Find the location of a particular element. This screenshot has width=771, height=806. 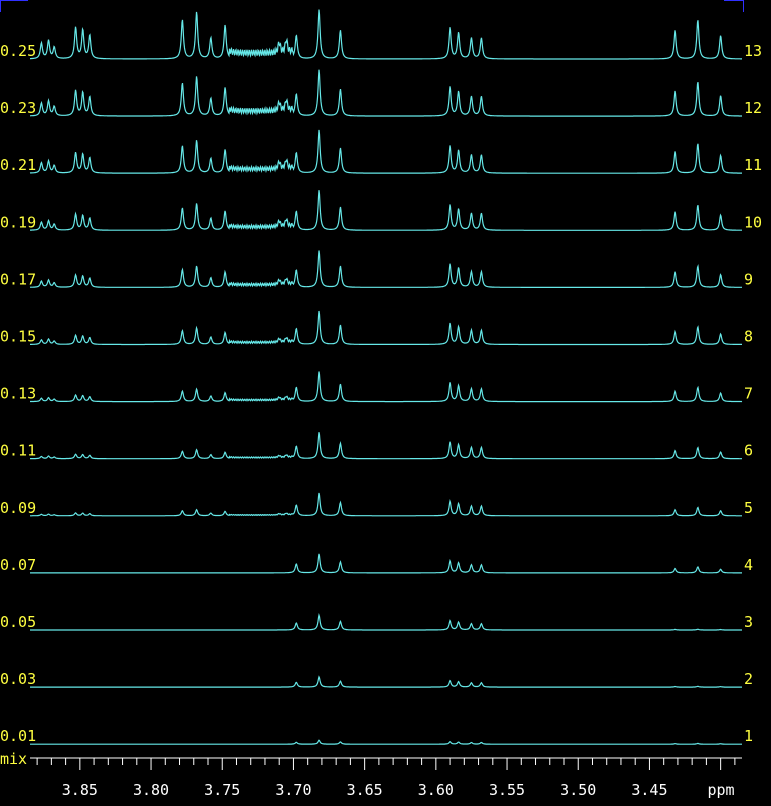

trace-index-7: 7 is located at coordinates (748, 394).